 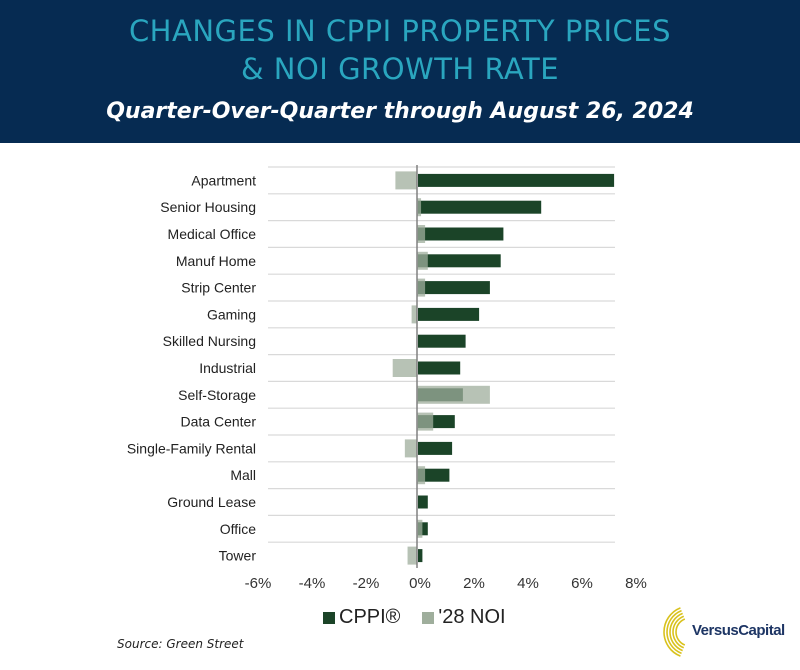 What do you see at coordinates (227, 368) in the screenshot?
I see `category-label: Industrial` at bounding box center [227, 368].